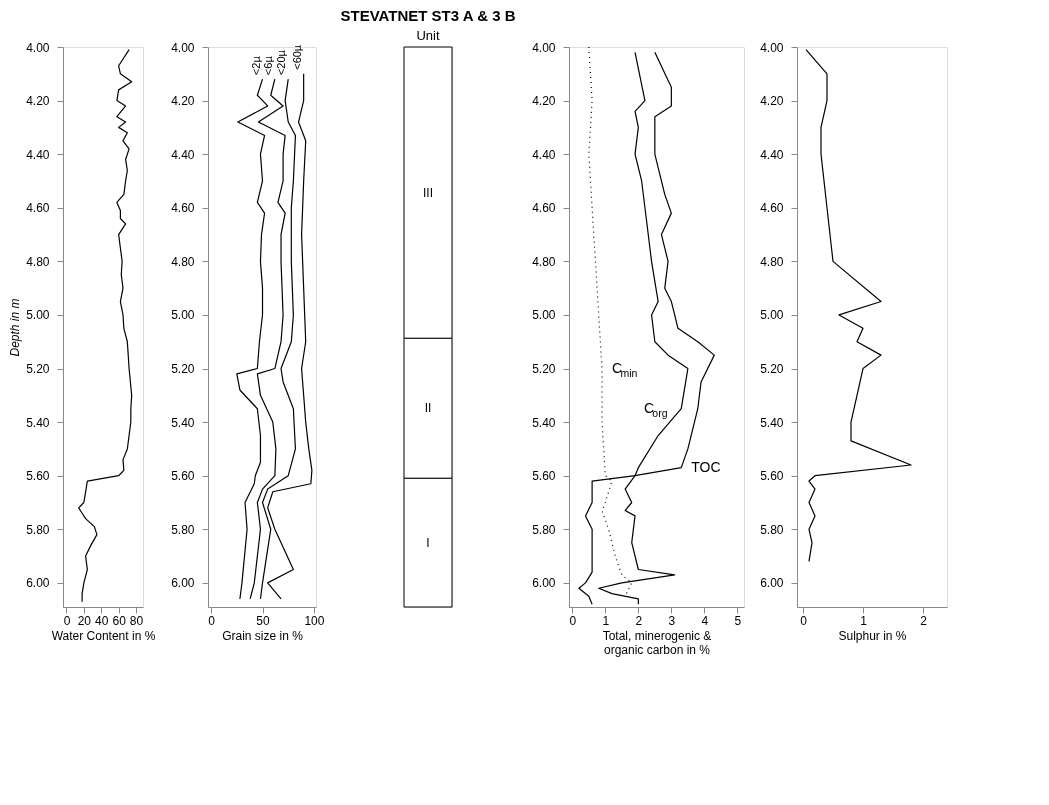 The height and width of the screenshot is (805, 1049). Describe the element at coordinates (281, 62) in the screenshot. I see `text: <20µ` at that location.